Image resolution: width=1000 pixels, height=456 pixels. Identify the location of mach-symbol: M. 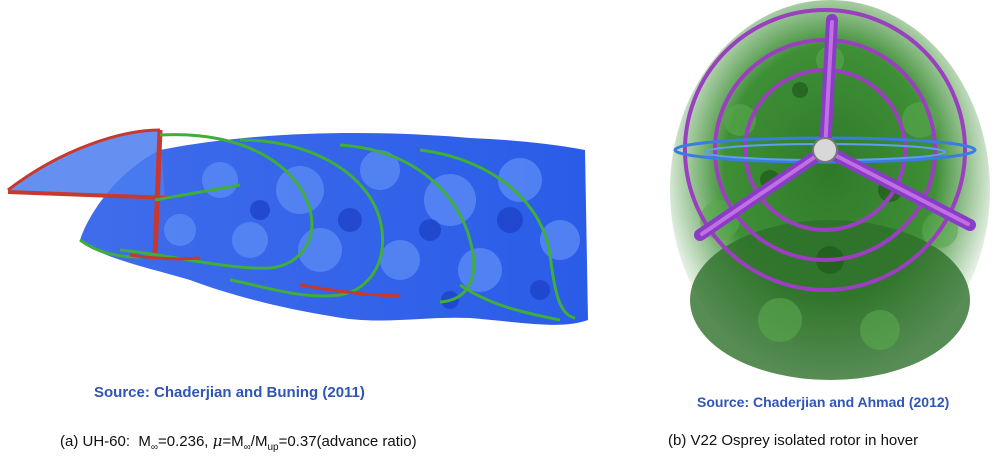
(144, 441).